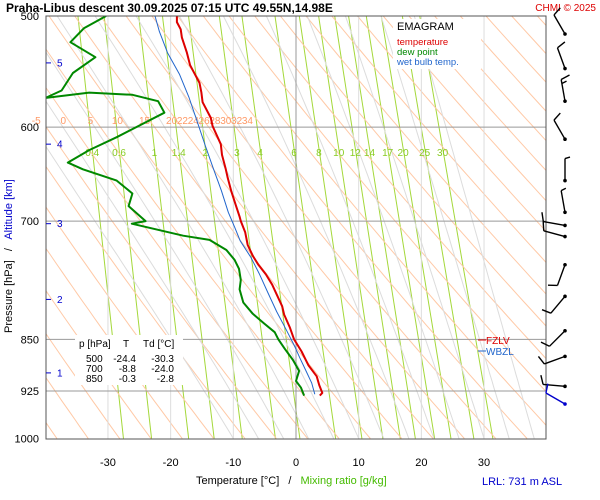 The height and width of the screenshot is (500, 600). I want to click on mixing-ratio-label: 30, so click(443, 153).